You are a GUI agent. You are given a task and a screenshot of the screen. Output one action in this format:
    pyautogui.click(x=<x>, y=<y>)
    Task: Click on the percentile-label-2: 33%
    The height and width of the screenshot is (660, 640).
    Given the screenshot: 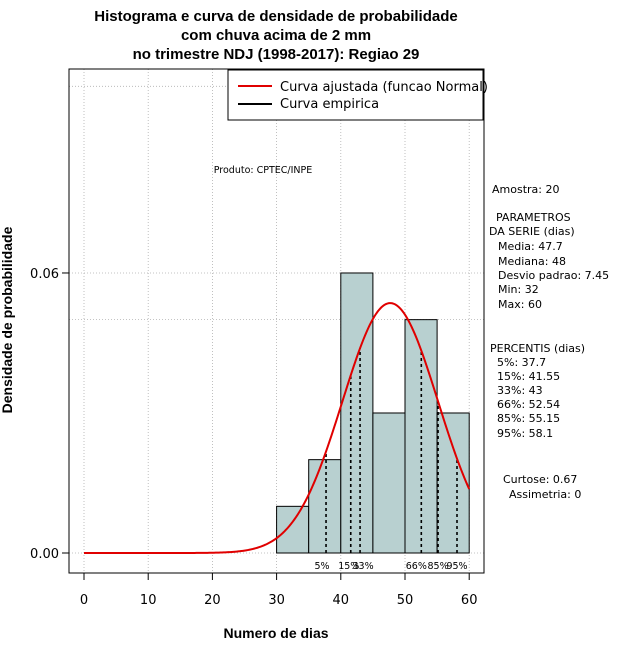 What is the action you would take?
    pyautogui.click(x=362, y=566)
    